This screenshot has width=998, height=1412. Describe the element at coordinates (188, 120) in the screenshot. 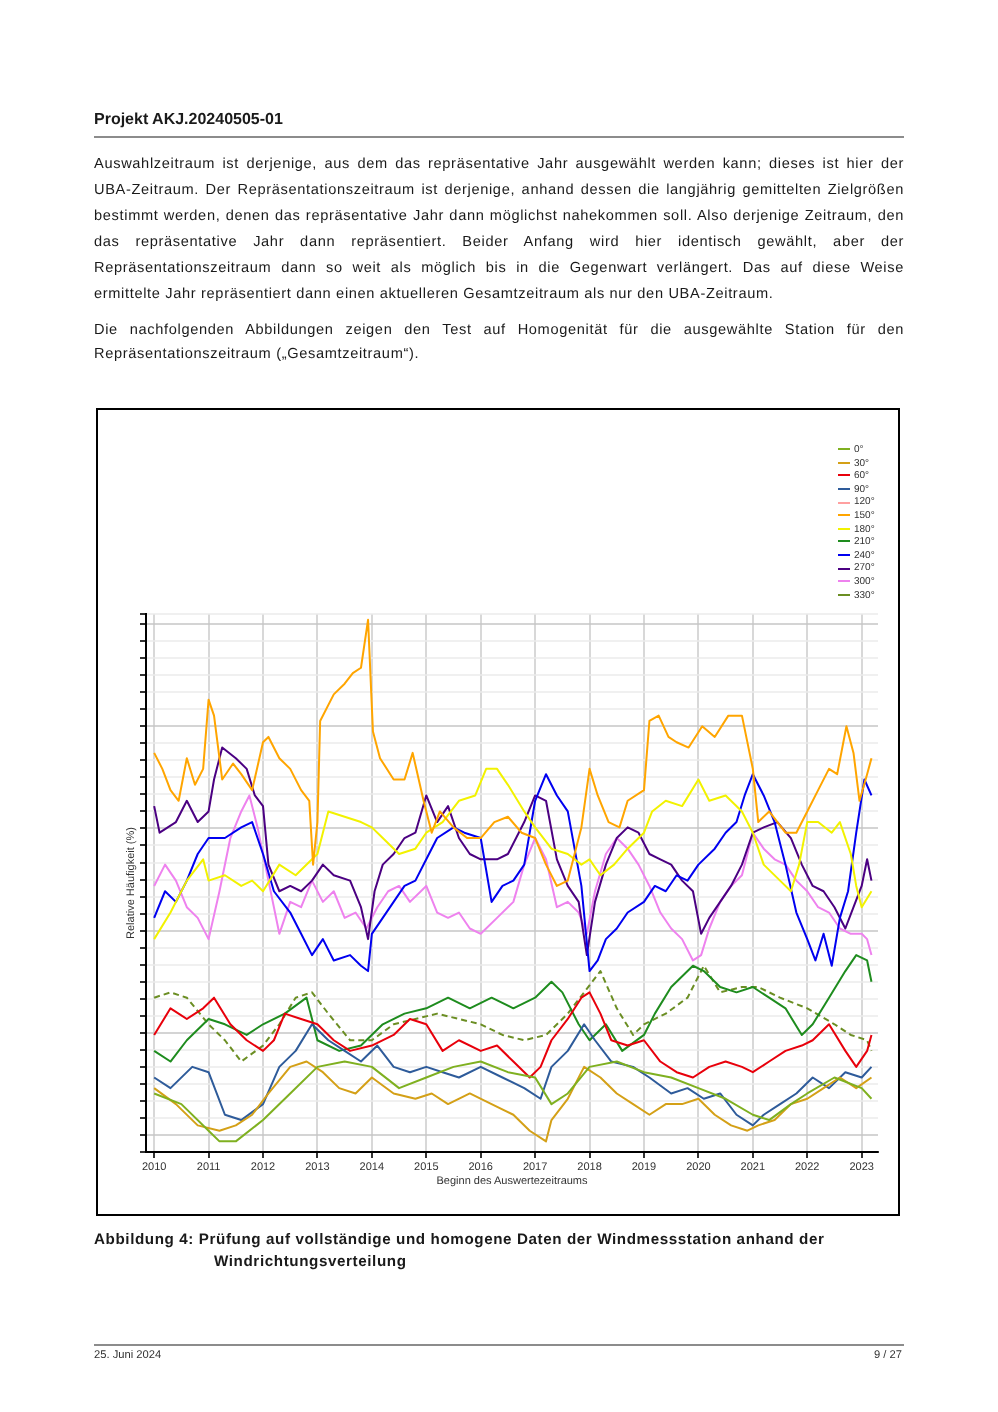

I see `text: Projekt AKJ.20240505-01` at that location.